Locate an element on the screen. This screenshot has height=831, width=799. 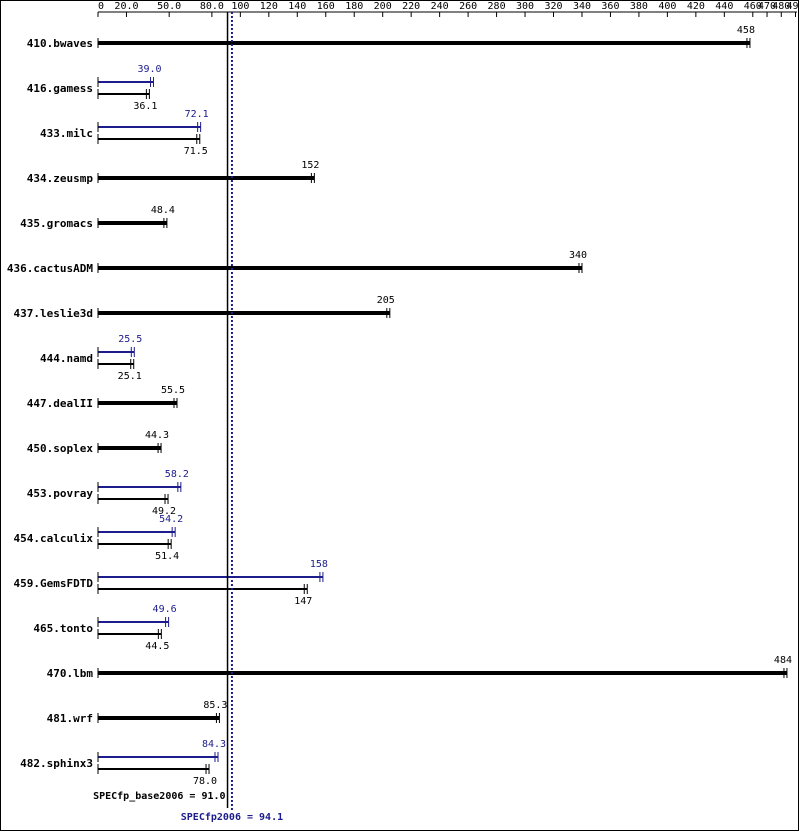
benchmark-name: 482.sphinx3 is located at coordinates (56, 763).